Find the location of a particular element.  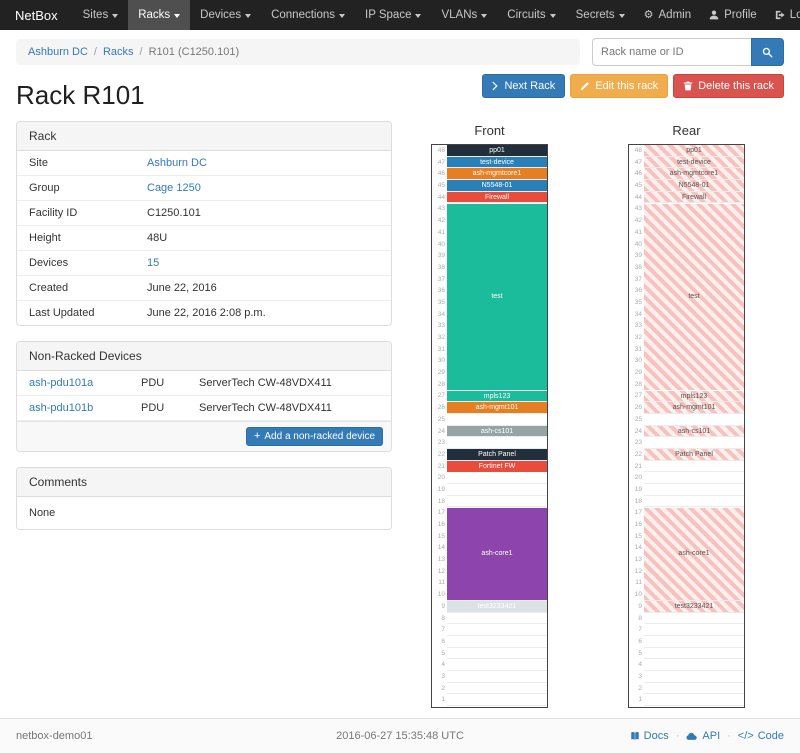

device-role: PDU is located at coordinates (153, 383).